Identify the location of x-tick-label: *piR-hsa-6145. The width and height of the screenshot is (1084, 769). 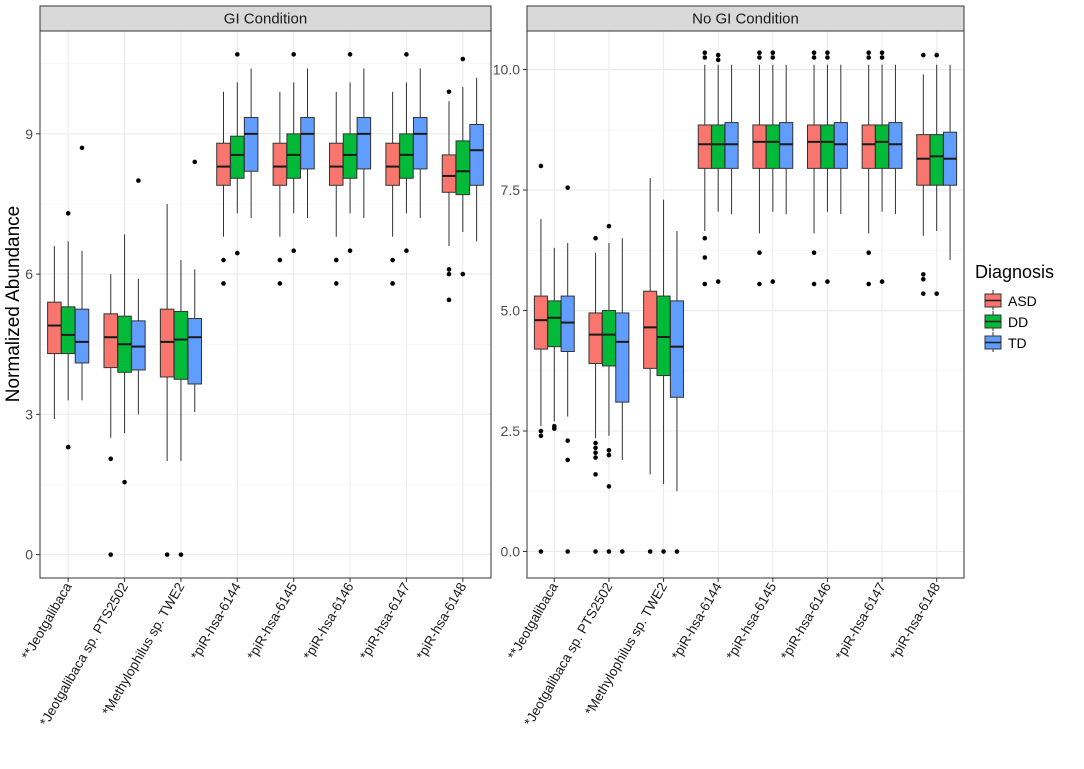
(272, 621).